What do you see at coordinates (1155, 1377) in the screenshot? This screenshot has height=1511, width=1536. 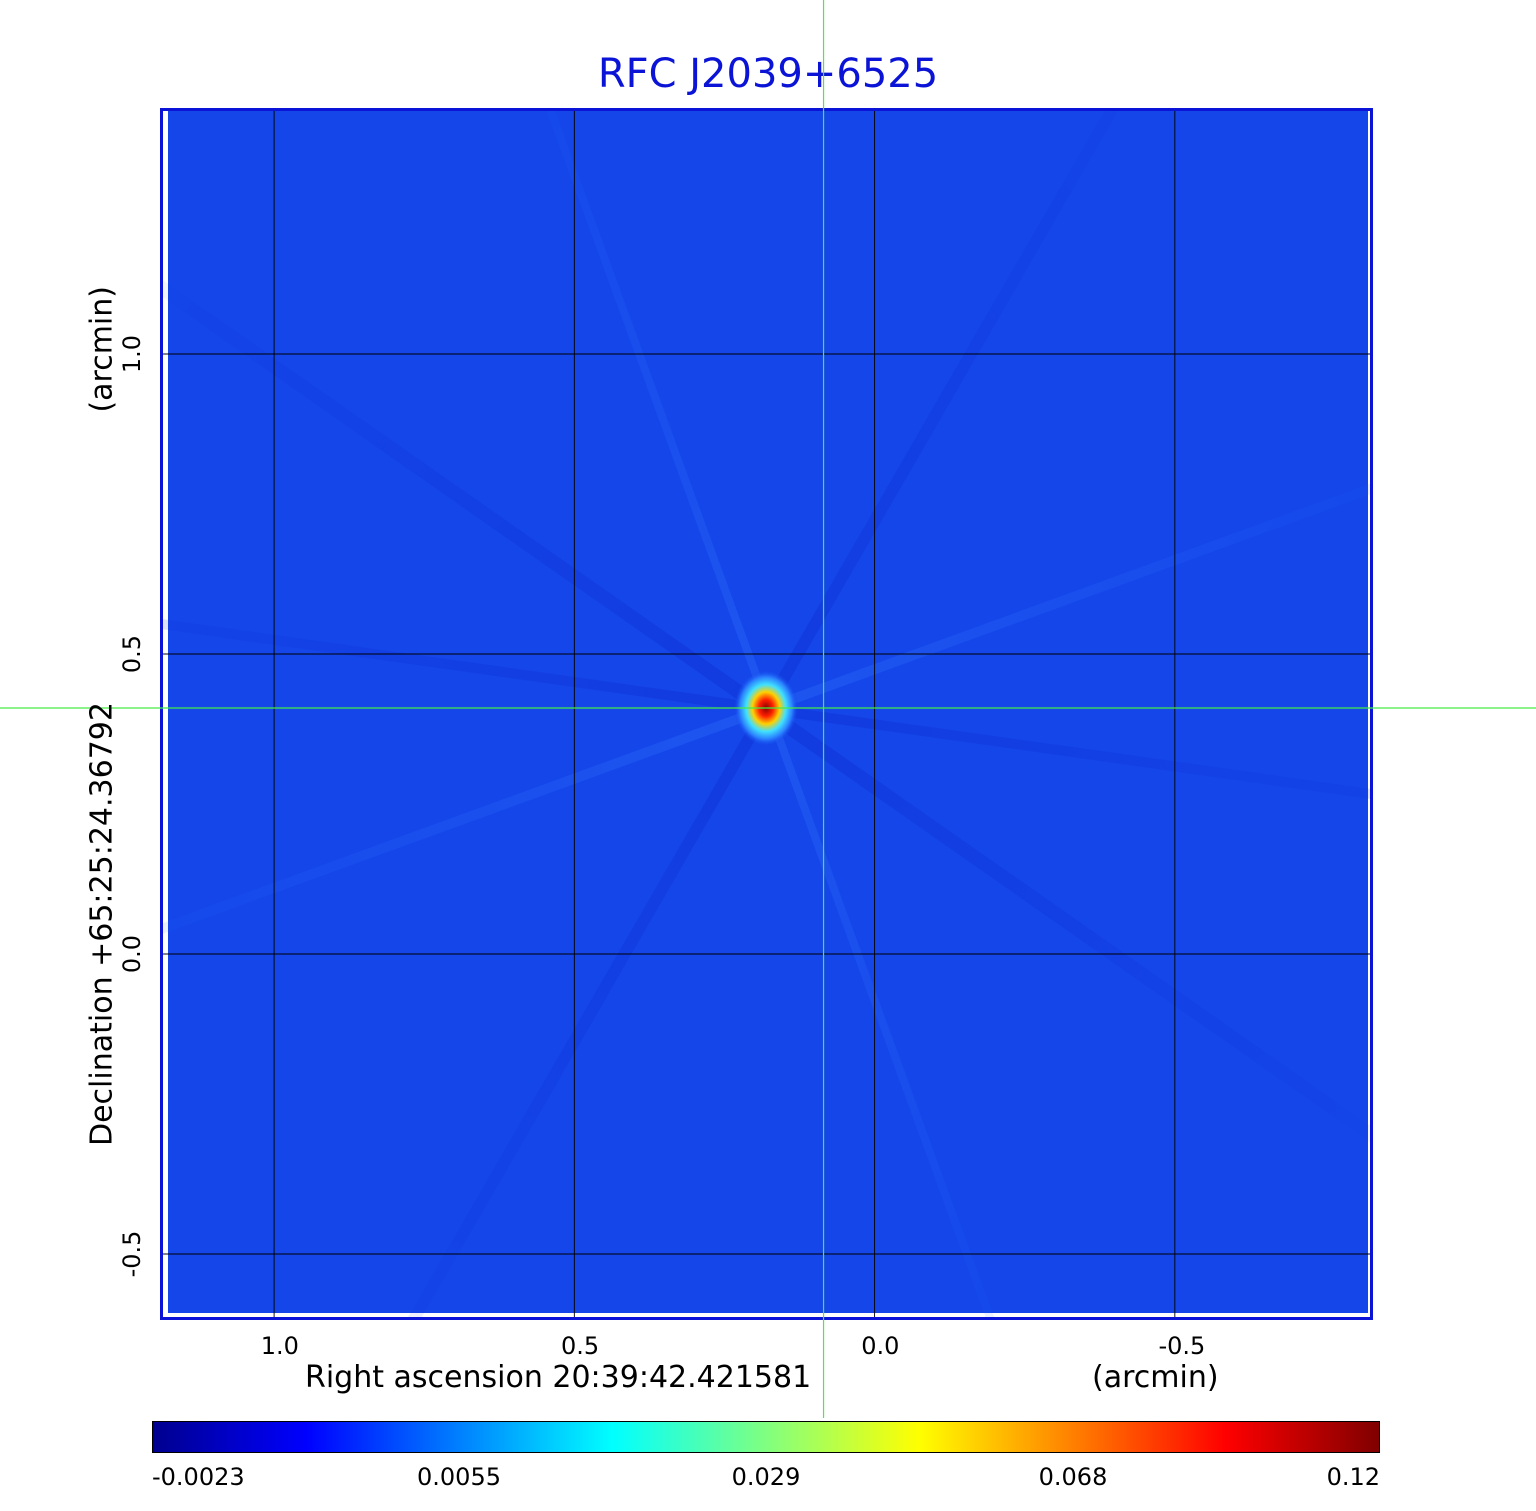 I see `x-axis-unit: (arcmin)` at bounding box center [1155, 1377].